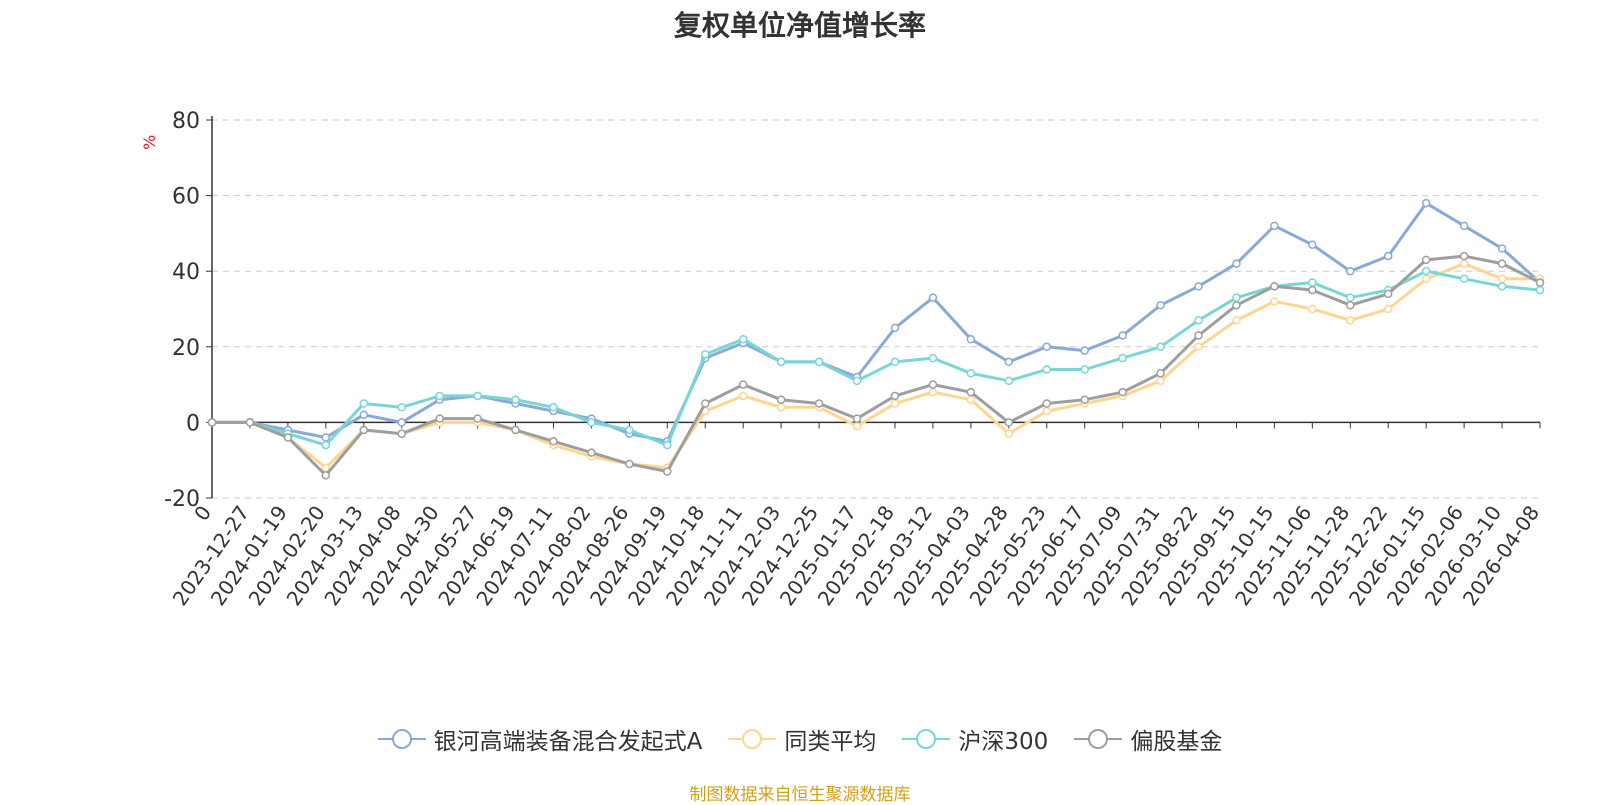 The width and height of the screenshot is (1600, 805). I want to click on y-tick-label: 60, so click(186, 197).